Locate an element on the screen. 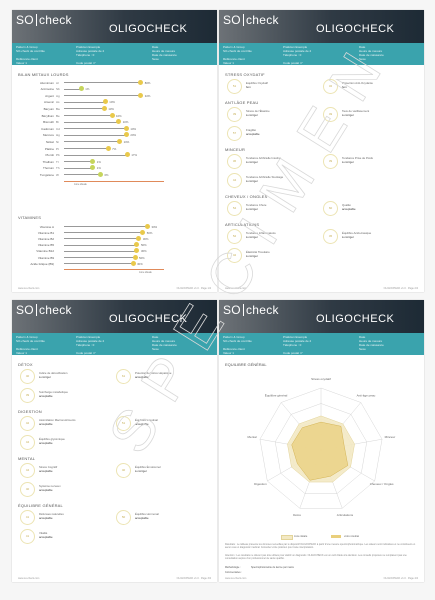 The height and width of the screenshot is (600, 435). indicator-name: Équilibre glycémique is located at coordinates (52, 439).